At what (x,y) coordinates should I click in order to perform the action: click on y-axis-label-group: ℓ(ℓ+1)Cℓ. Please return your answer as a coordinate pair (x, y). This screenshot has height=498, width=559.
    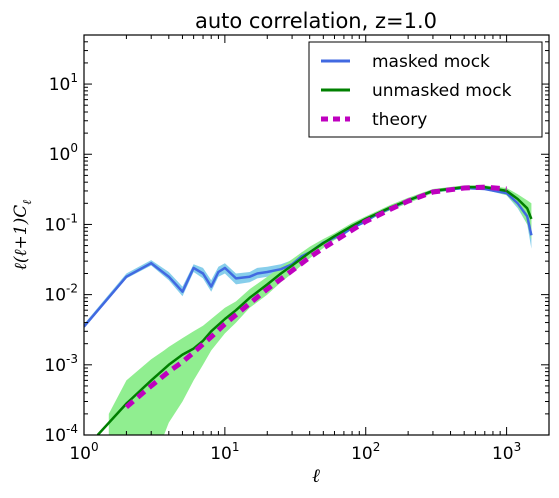
    Looking at the image, I should click on (22, 235).